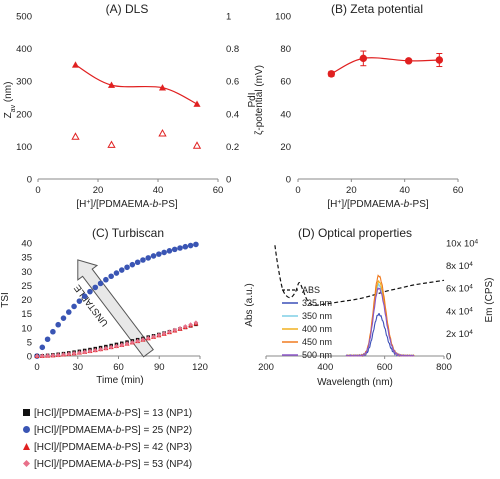  Describe the element at coordinates (378, 205) in the screenshot. I see `panel-b-x-label: [H+]/[PDMAEMA-b-PS]` at that location.